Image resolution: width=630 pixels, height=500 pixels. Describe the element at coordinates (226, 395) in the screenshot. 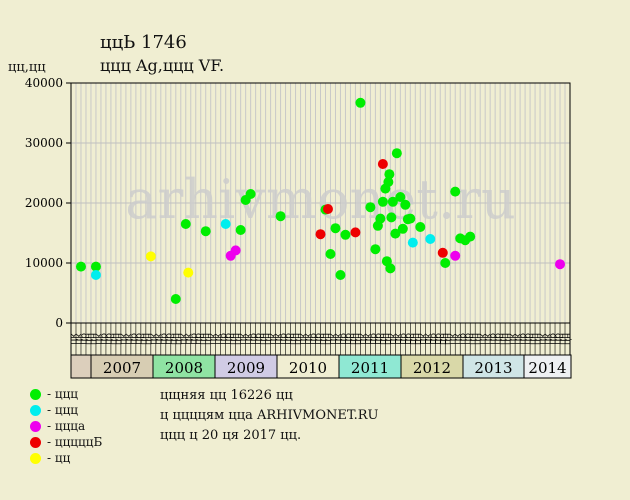

I see `info-line: цщняя цц 16226 цц` at that location.